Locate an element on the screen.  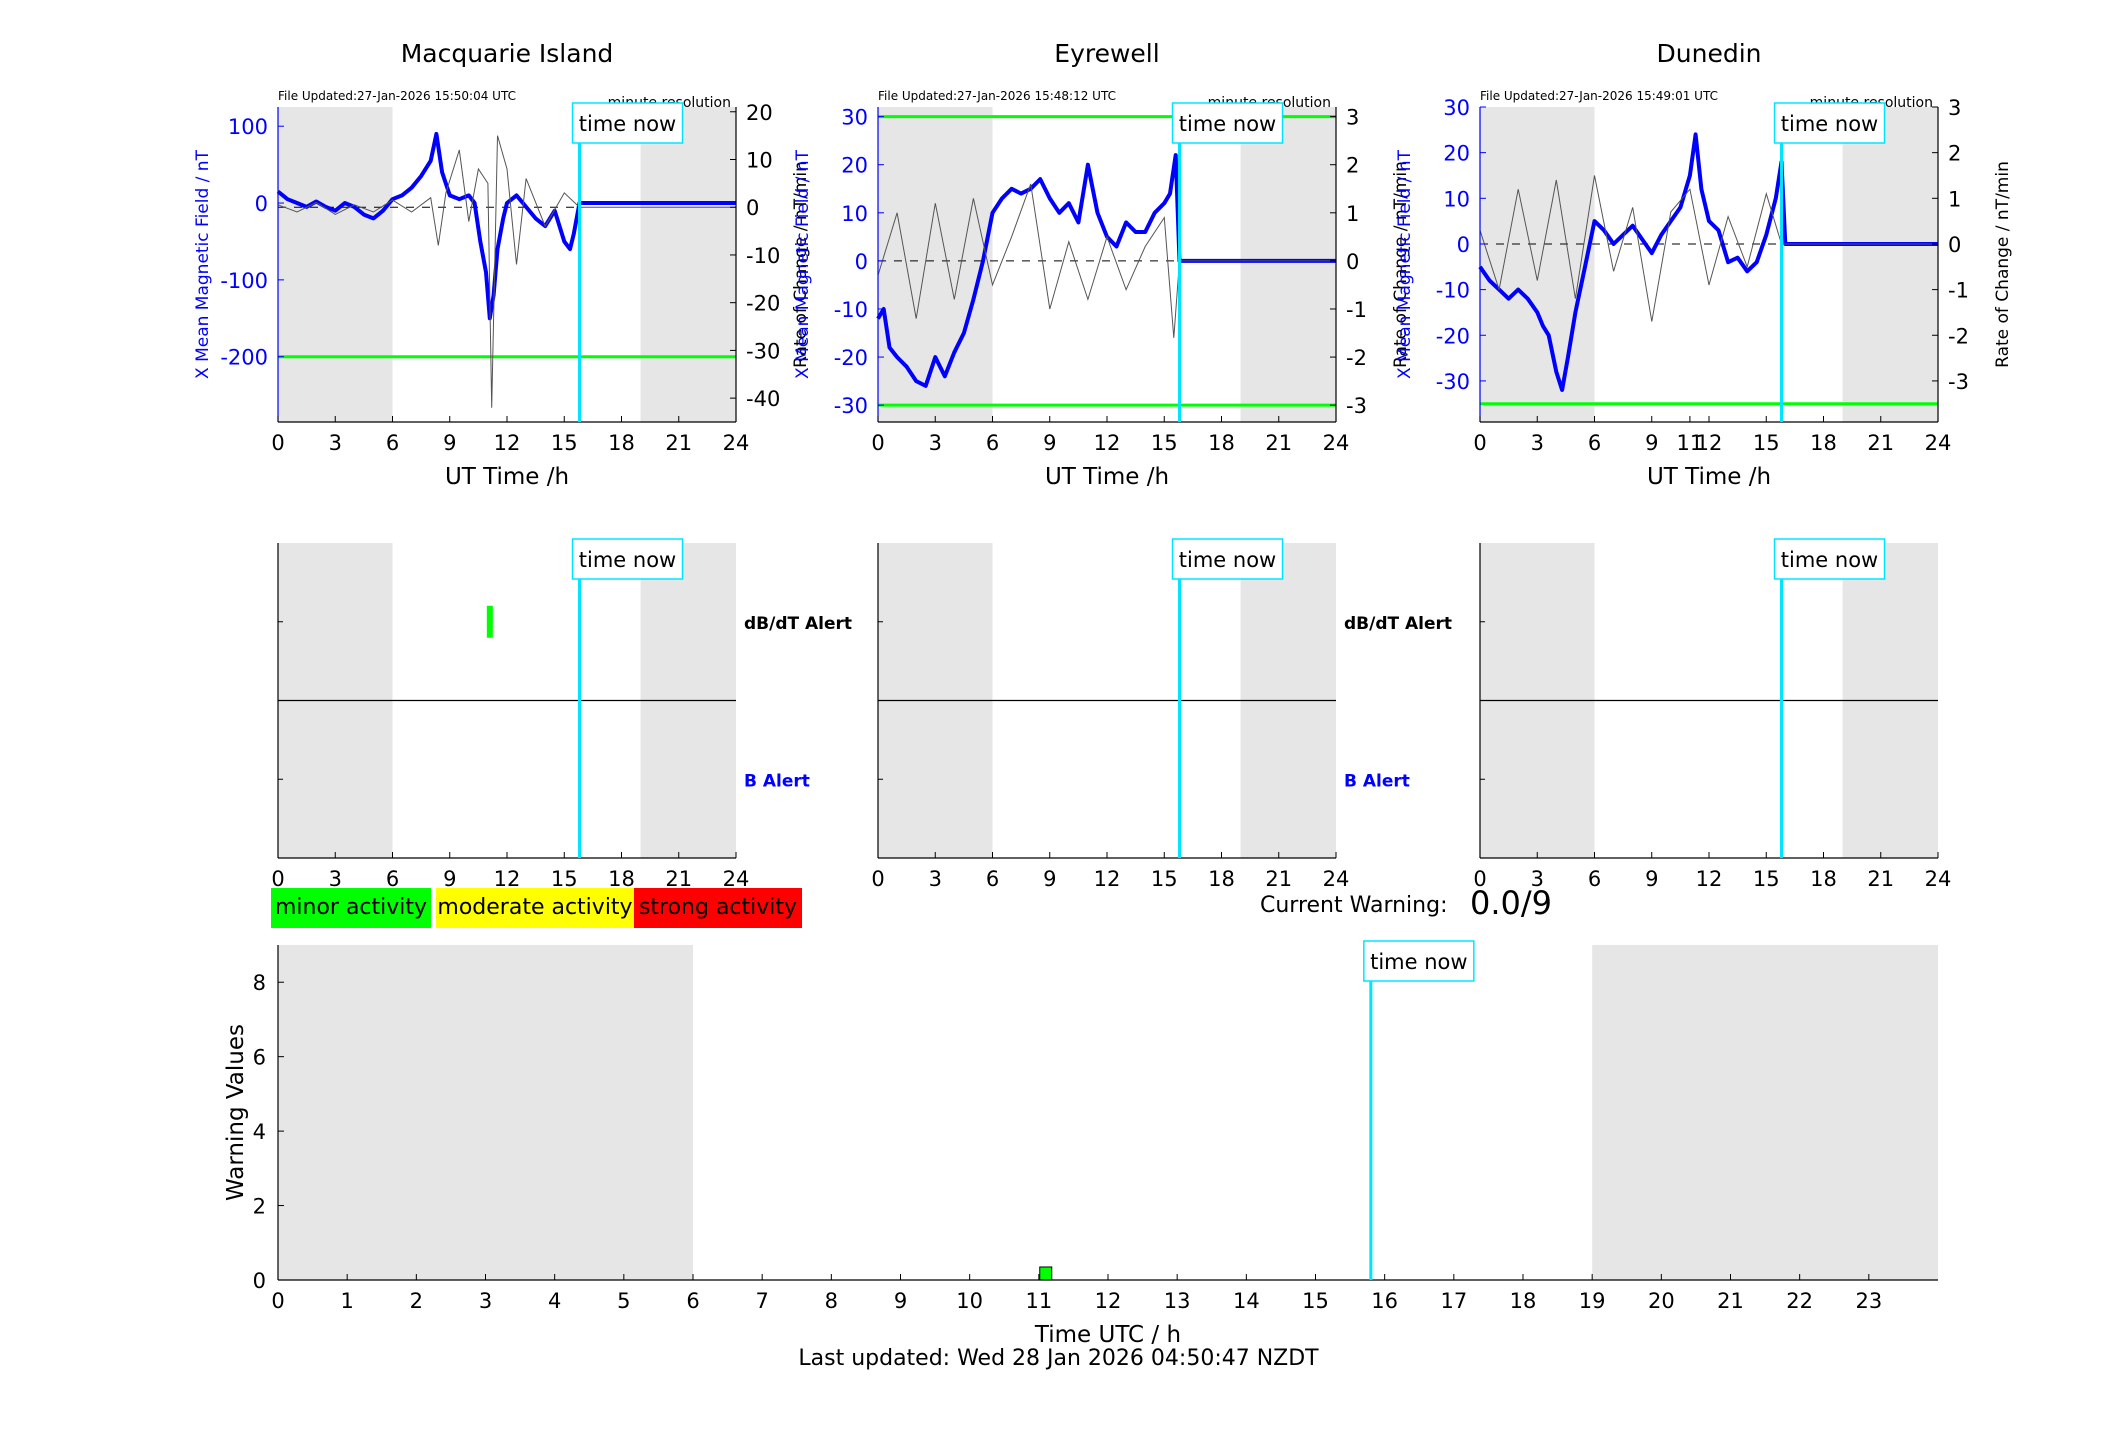
panel3-y2-tick-label-4: -1 is located at coordinates (1958, 291).